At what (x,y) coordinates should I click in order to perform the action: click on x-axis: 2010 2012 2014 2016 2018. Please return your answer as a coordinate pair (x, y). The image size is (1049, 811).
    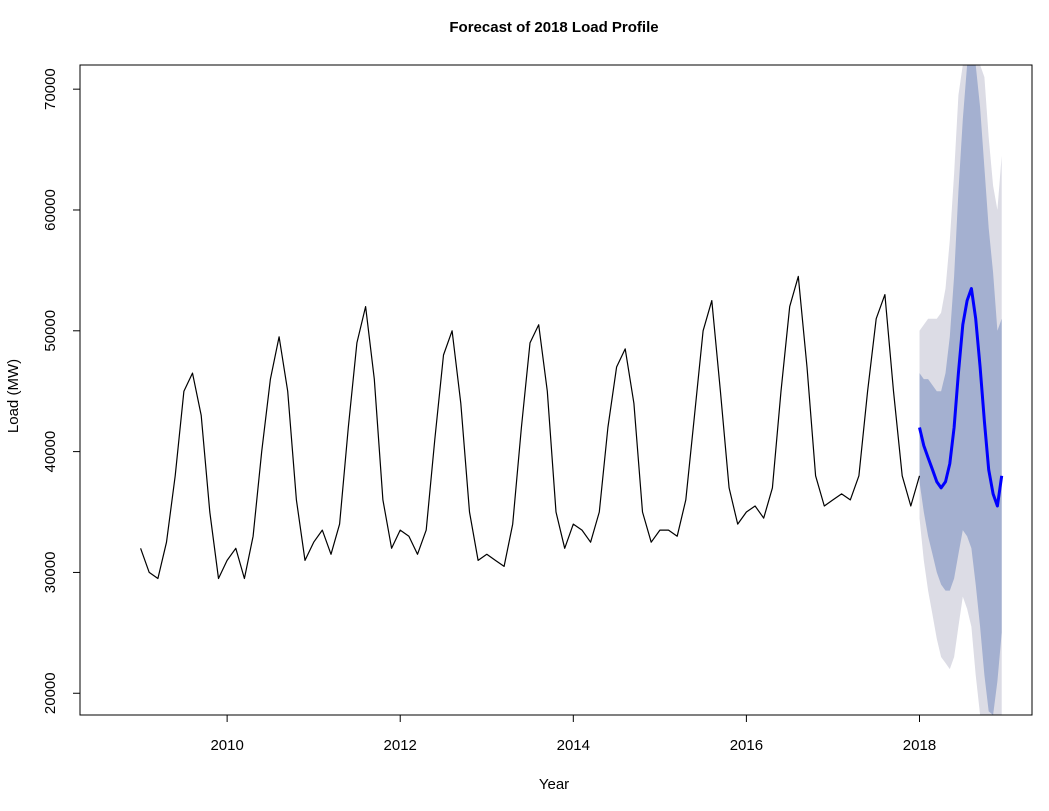
    Looking at the image, I should click on (573, 734).